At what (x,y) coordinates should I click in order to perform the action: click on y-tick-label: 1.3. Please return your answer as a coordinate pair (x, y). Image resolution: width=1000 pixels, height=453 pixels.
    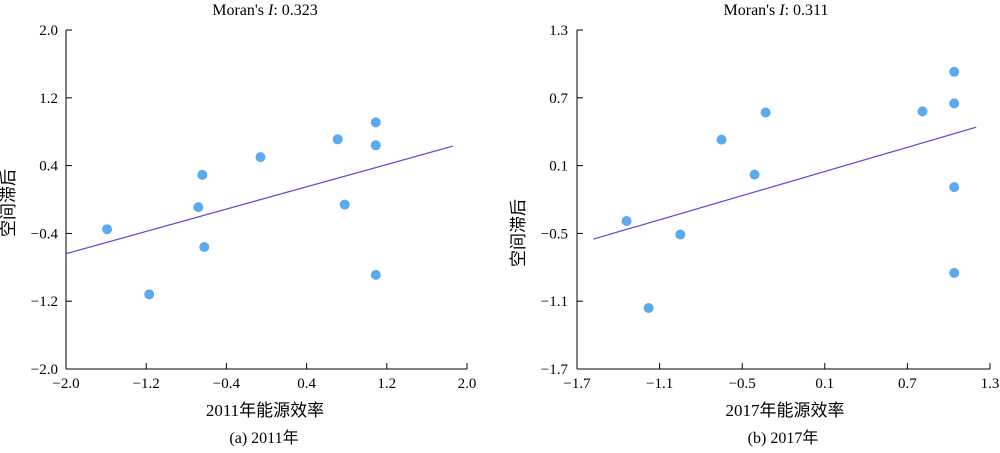
    Looking at the image, I should click on (558, 31).